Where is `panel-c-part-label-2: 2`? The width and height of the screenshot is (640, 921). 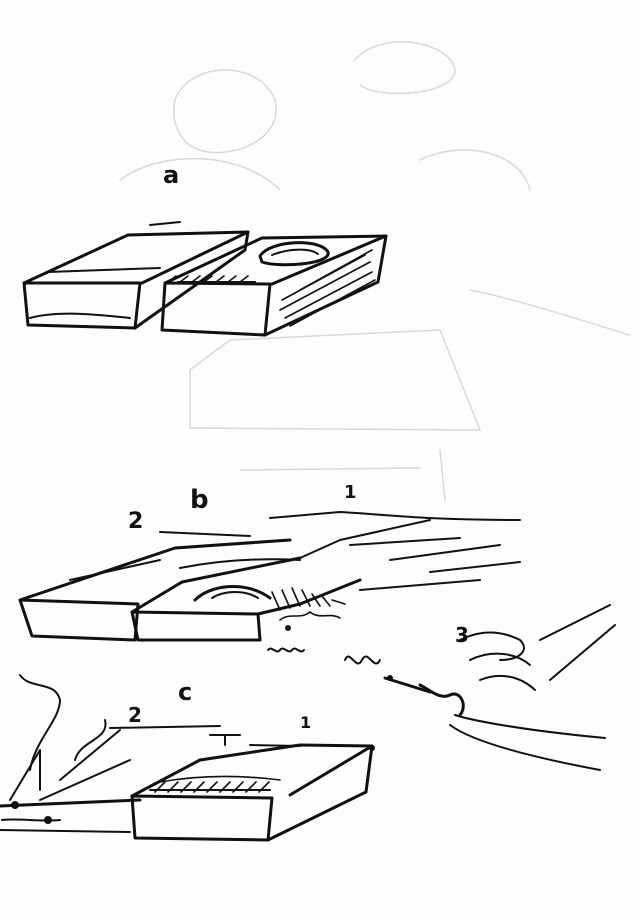
panel-c-part-label-2: 2 is located at coordinates (135, 715).